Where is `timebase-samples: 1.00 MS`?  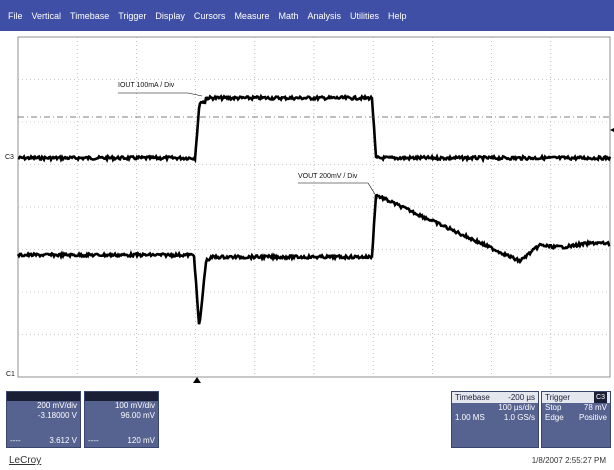 timebase-samples: 1.00 MS is located at coordinates (470, 417).